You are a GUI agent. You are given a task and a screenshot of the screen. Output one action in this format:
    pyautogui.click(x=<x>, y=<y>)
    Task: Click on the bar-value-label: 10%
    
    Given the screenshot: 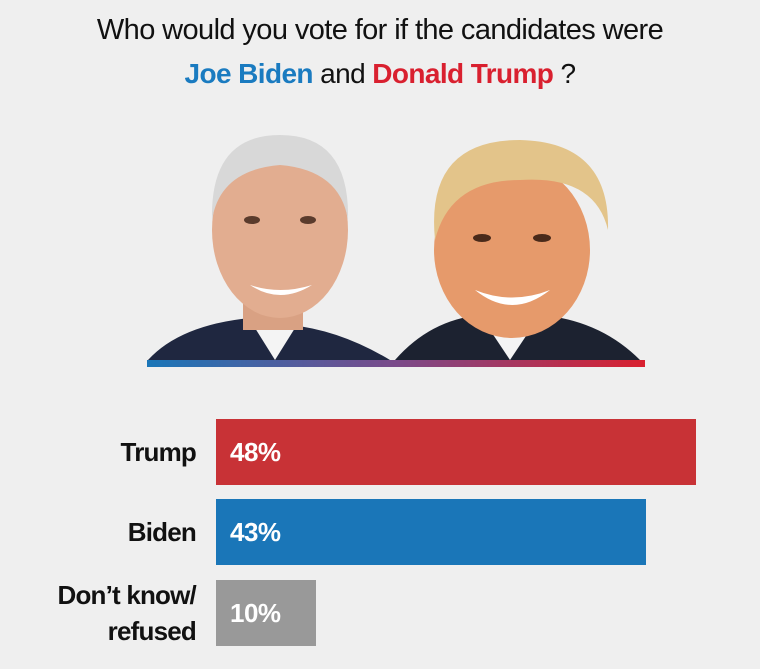 What is the action you would take?
    pyautogui.click(x=255, y=613)
    